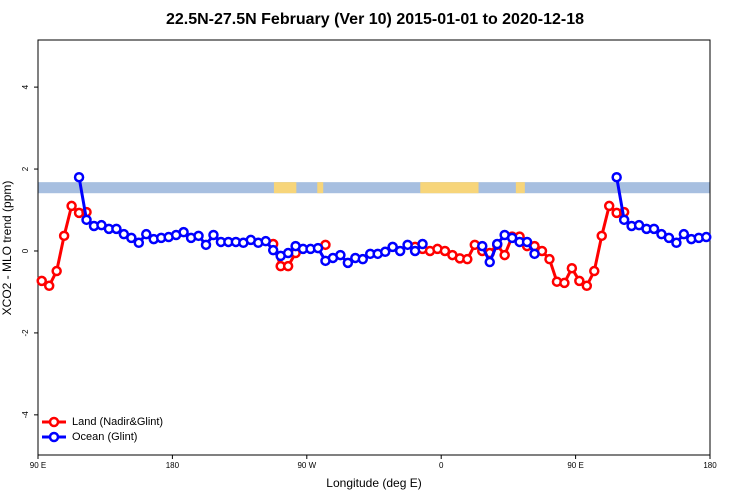  Describe the element at coordinates (25, 86) in the screenshot. I see `y-tick-label: 4` at that location.